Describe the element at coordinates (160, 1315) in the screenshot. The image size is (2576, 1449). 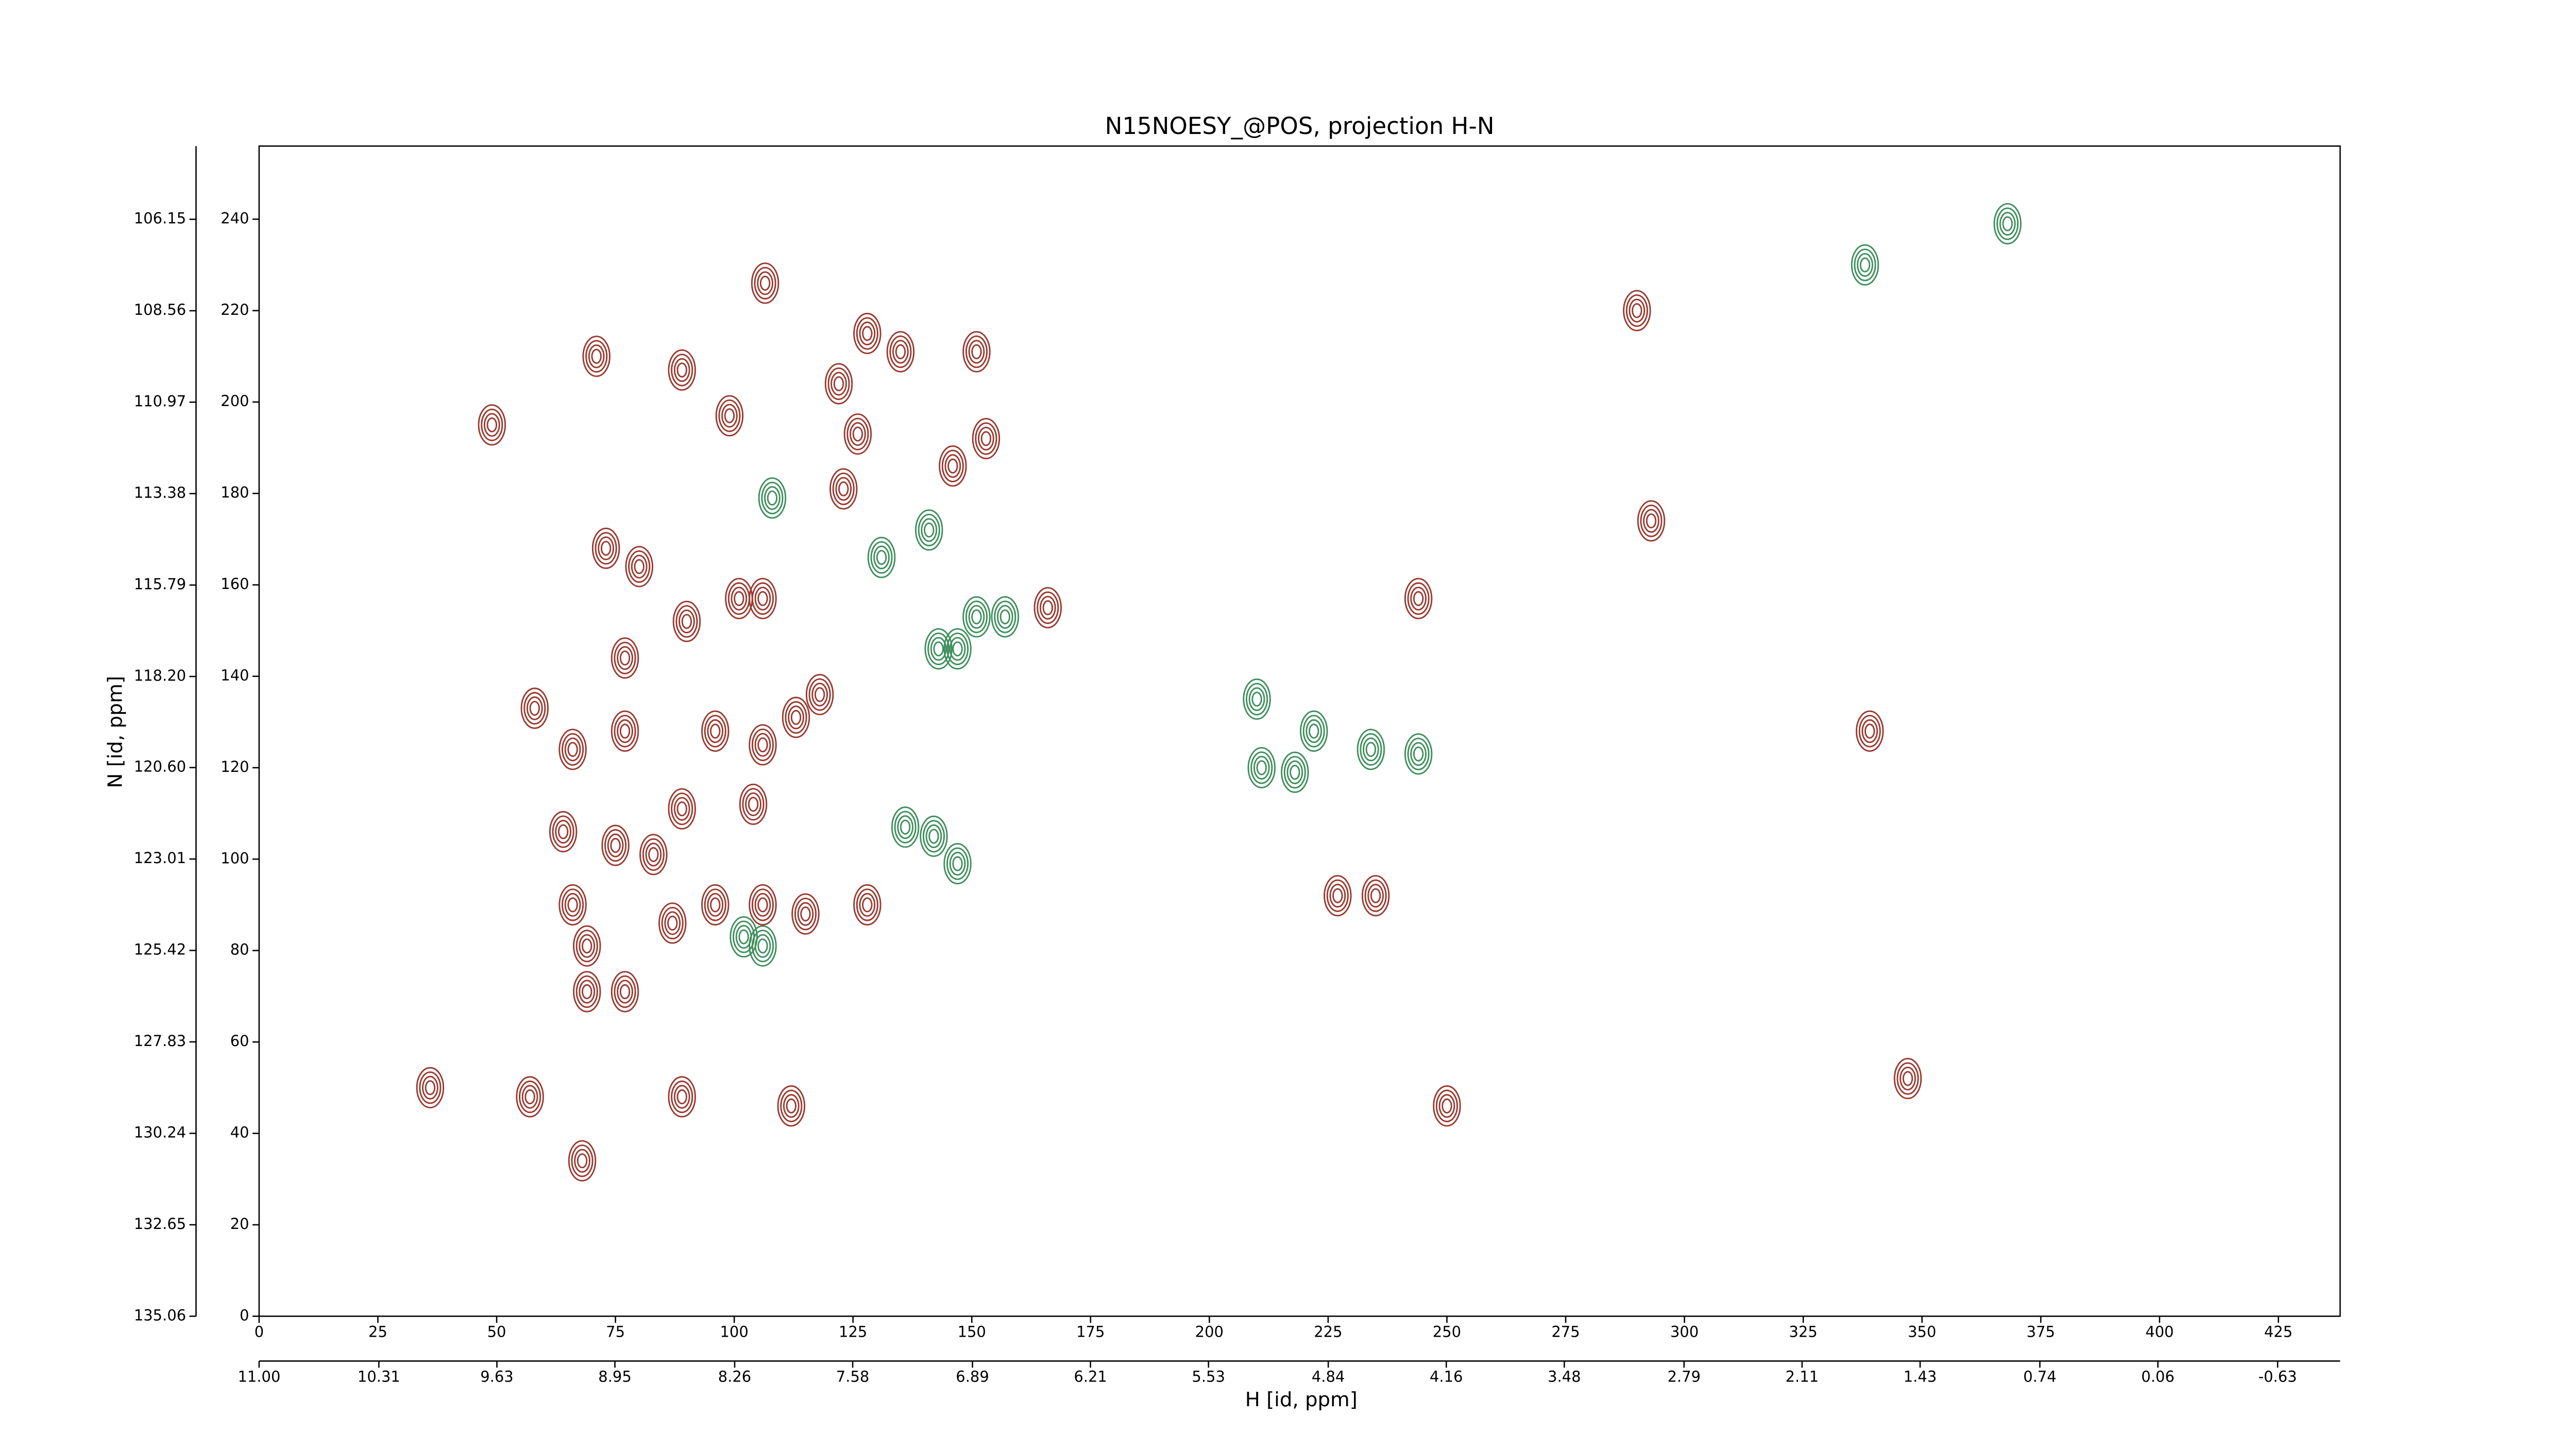
I see `y2-tick-label: 135.06` at that location.